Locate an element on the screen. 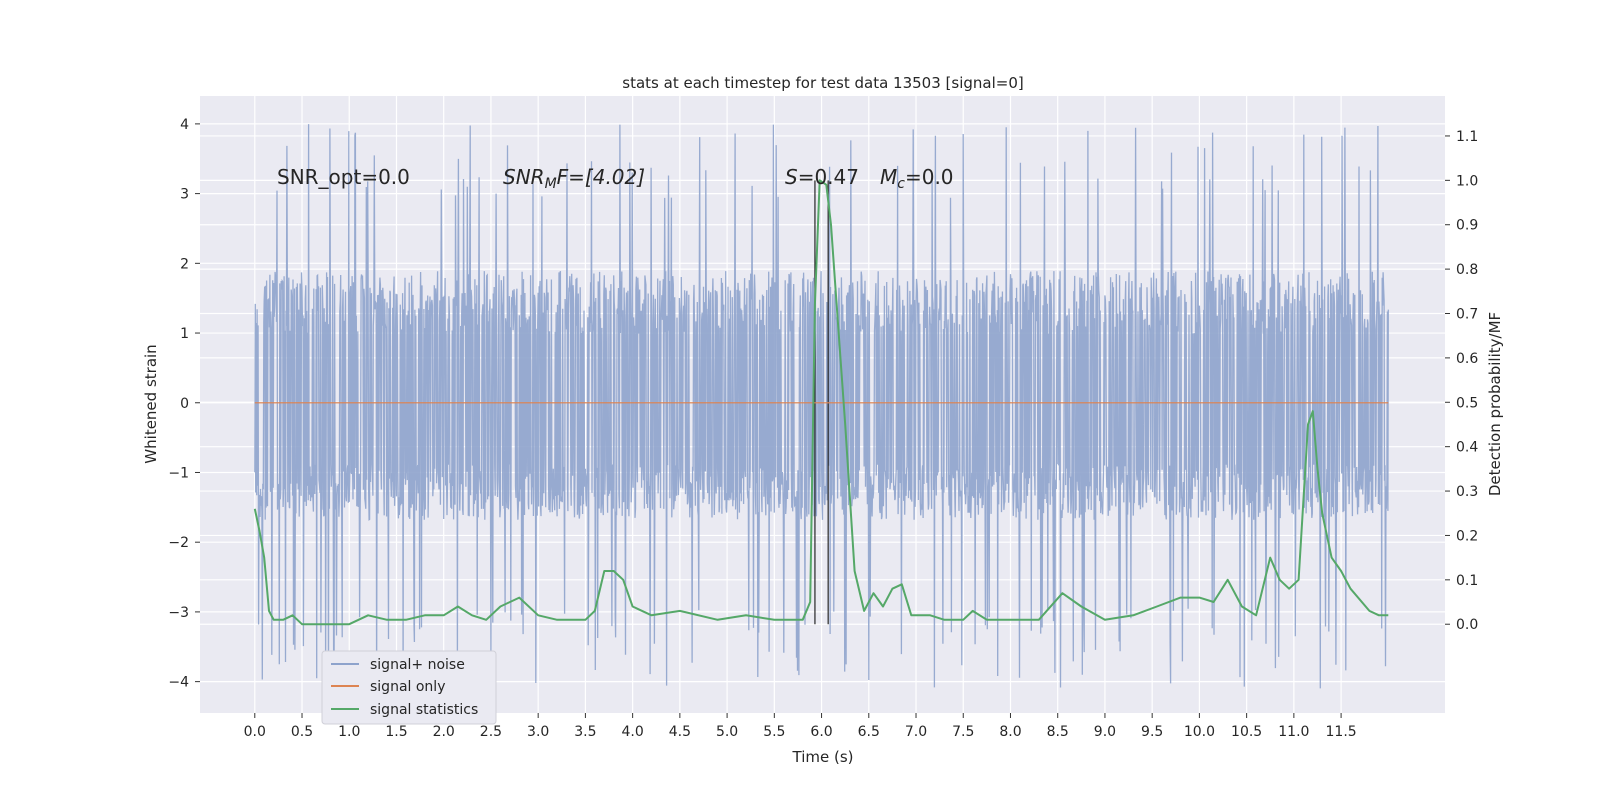 Image resolution: width=1600 pixels, height=800 pixels. y-left-tick-label-6: 2 is located at coordinates (184, 264).